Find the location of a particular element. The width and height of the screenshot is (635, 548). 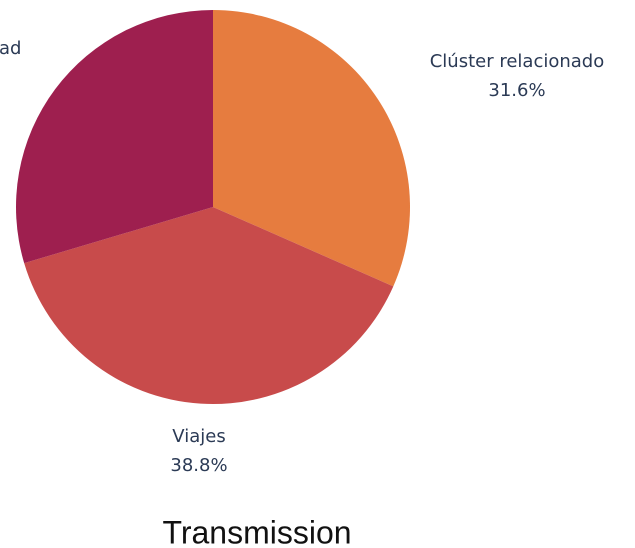

pie-slice is located at coordinates (115, 137).